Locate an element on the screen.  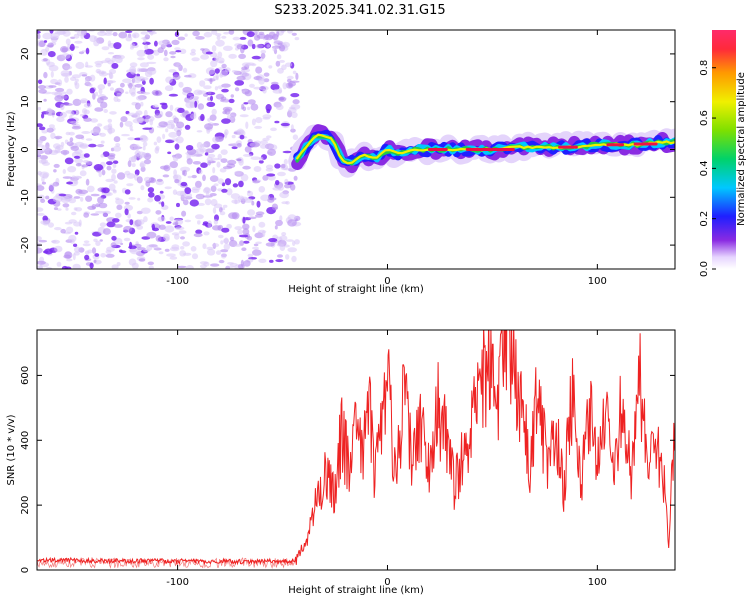
chart-title: S233.2025.341.02.31.G15 is located at coordinates (359, 10).